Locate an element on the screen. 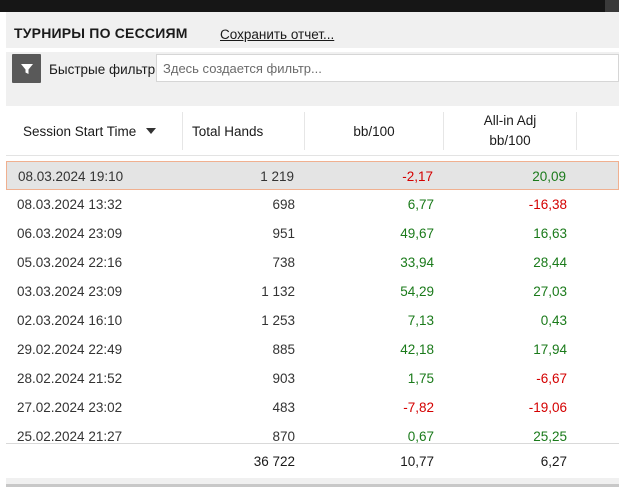 The height and width of the screenshot is (487, 619). column-header-bb100: bb/100 is located at coordinates (374, 131).